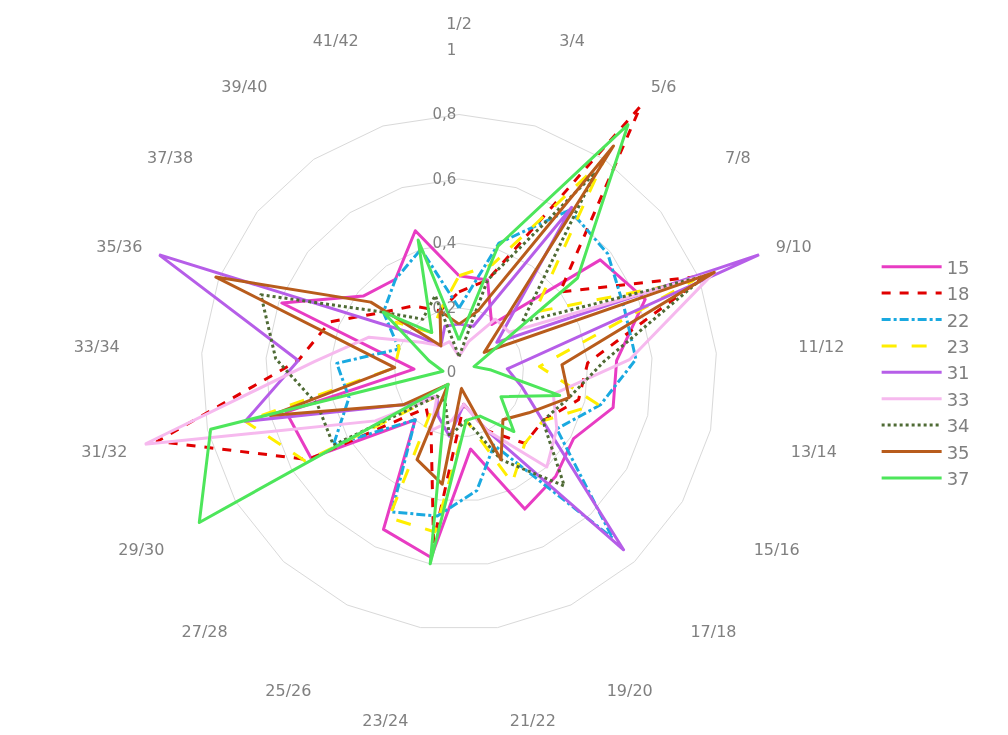  Describe the element at coordinates (385, 720) in the screenshot. I see `spoke-label: 23/24` at that location.